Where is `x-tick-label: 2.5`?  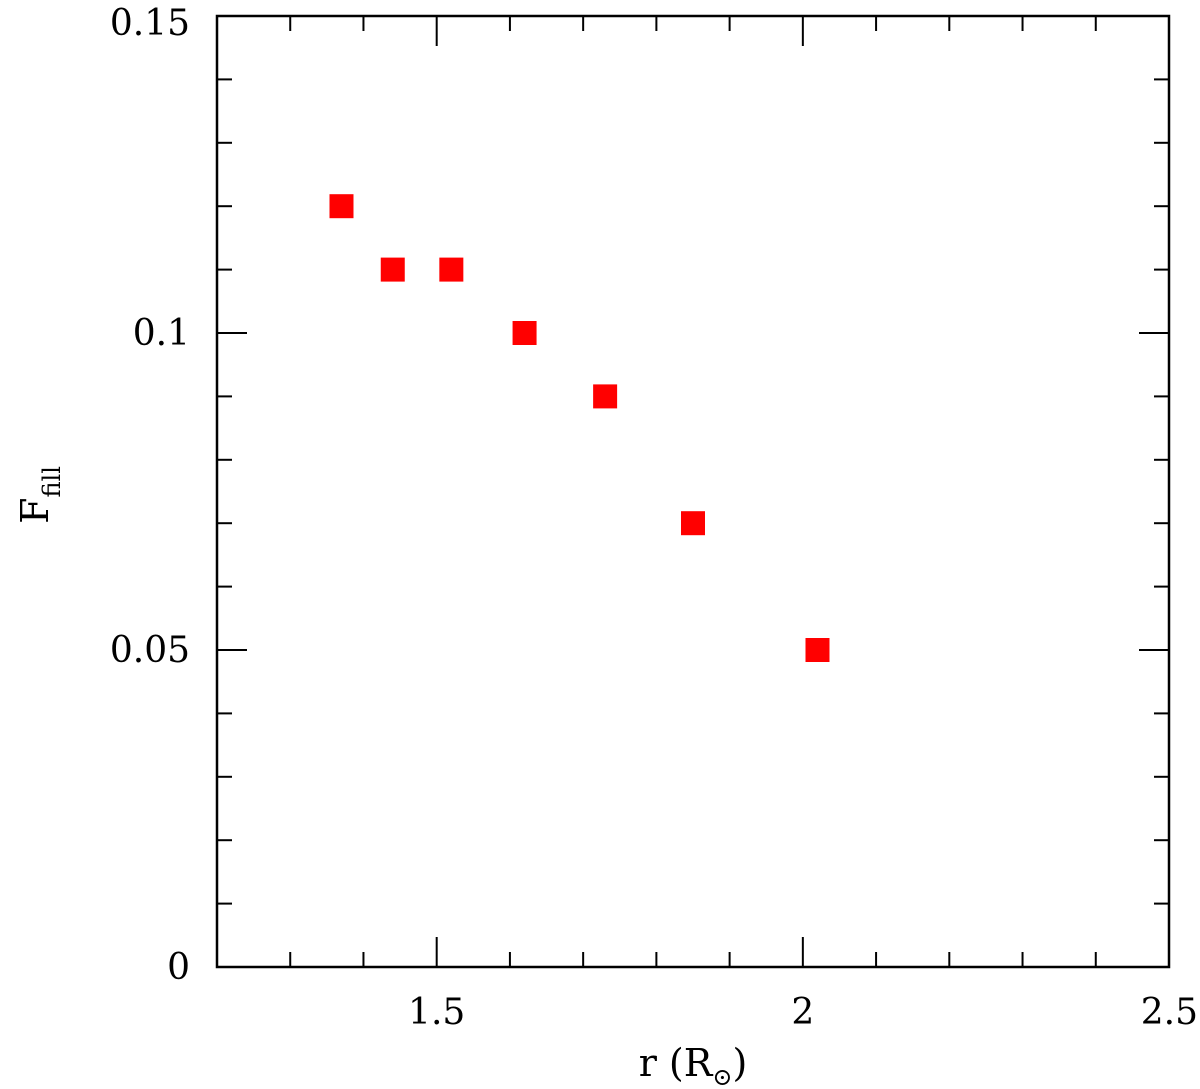
x-tick-label: 2.5 is located at coordinates (1169, 1012).